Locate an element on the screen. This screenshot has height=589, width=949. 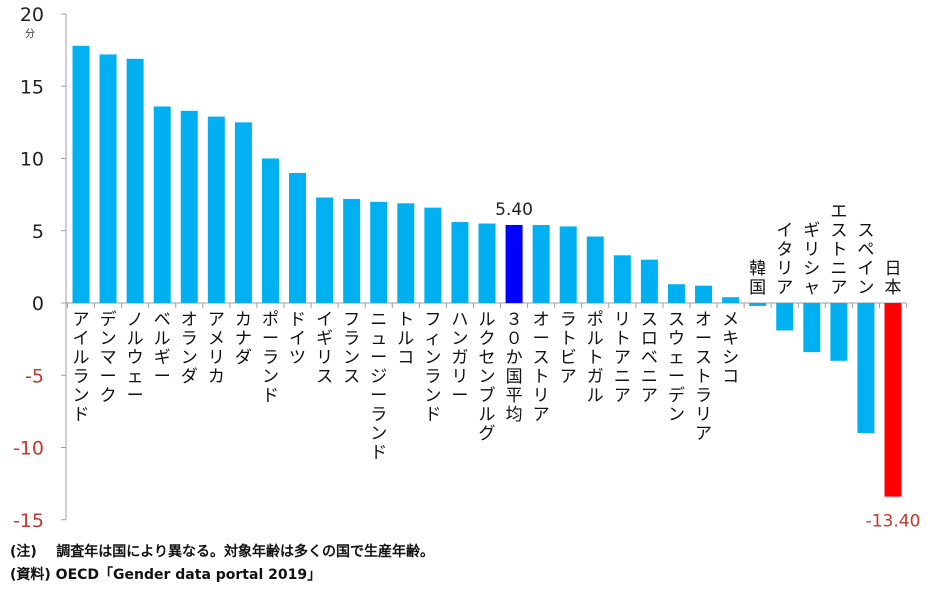
x-tick-label-char: シ is located at coordinates (730, 358).